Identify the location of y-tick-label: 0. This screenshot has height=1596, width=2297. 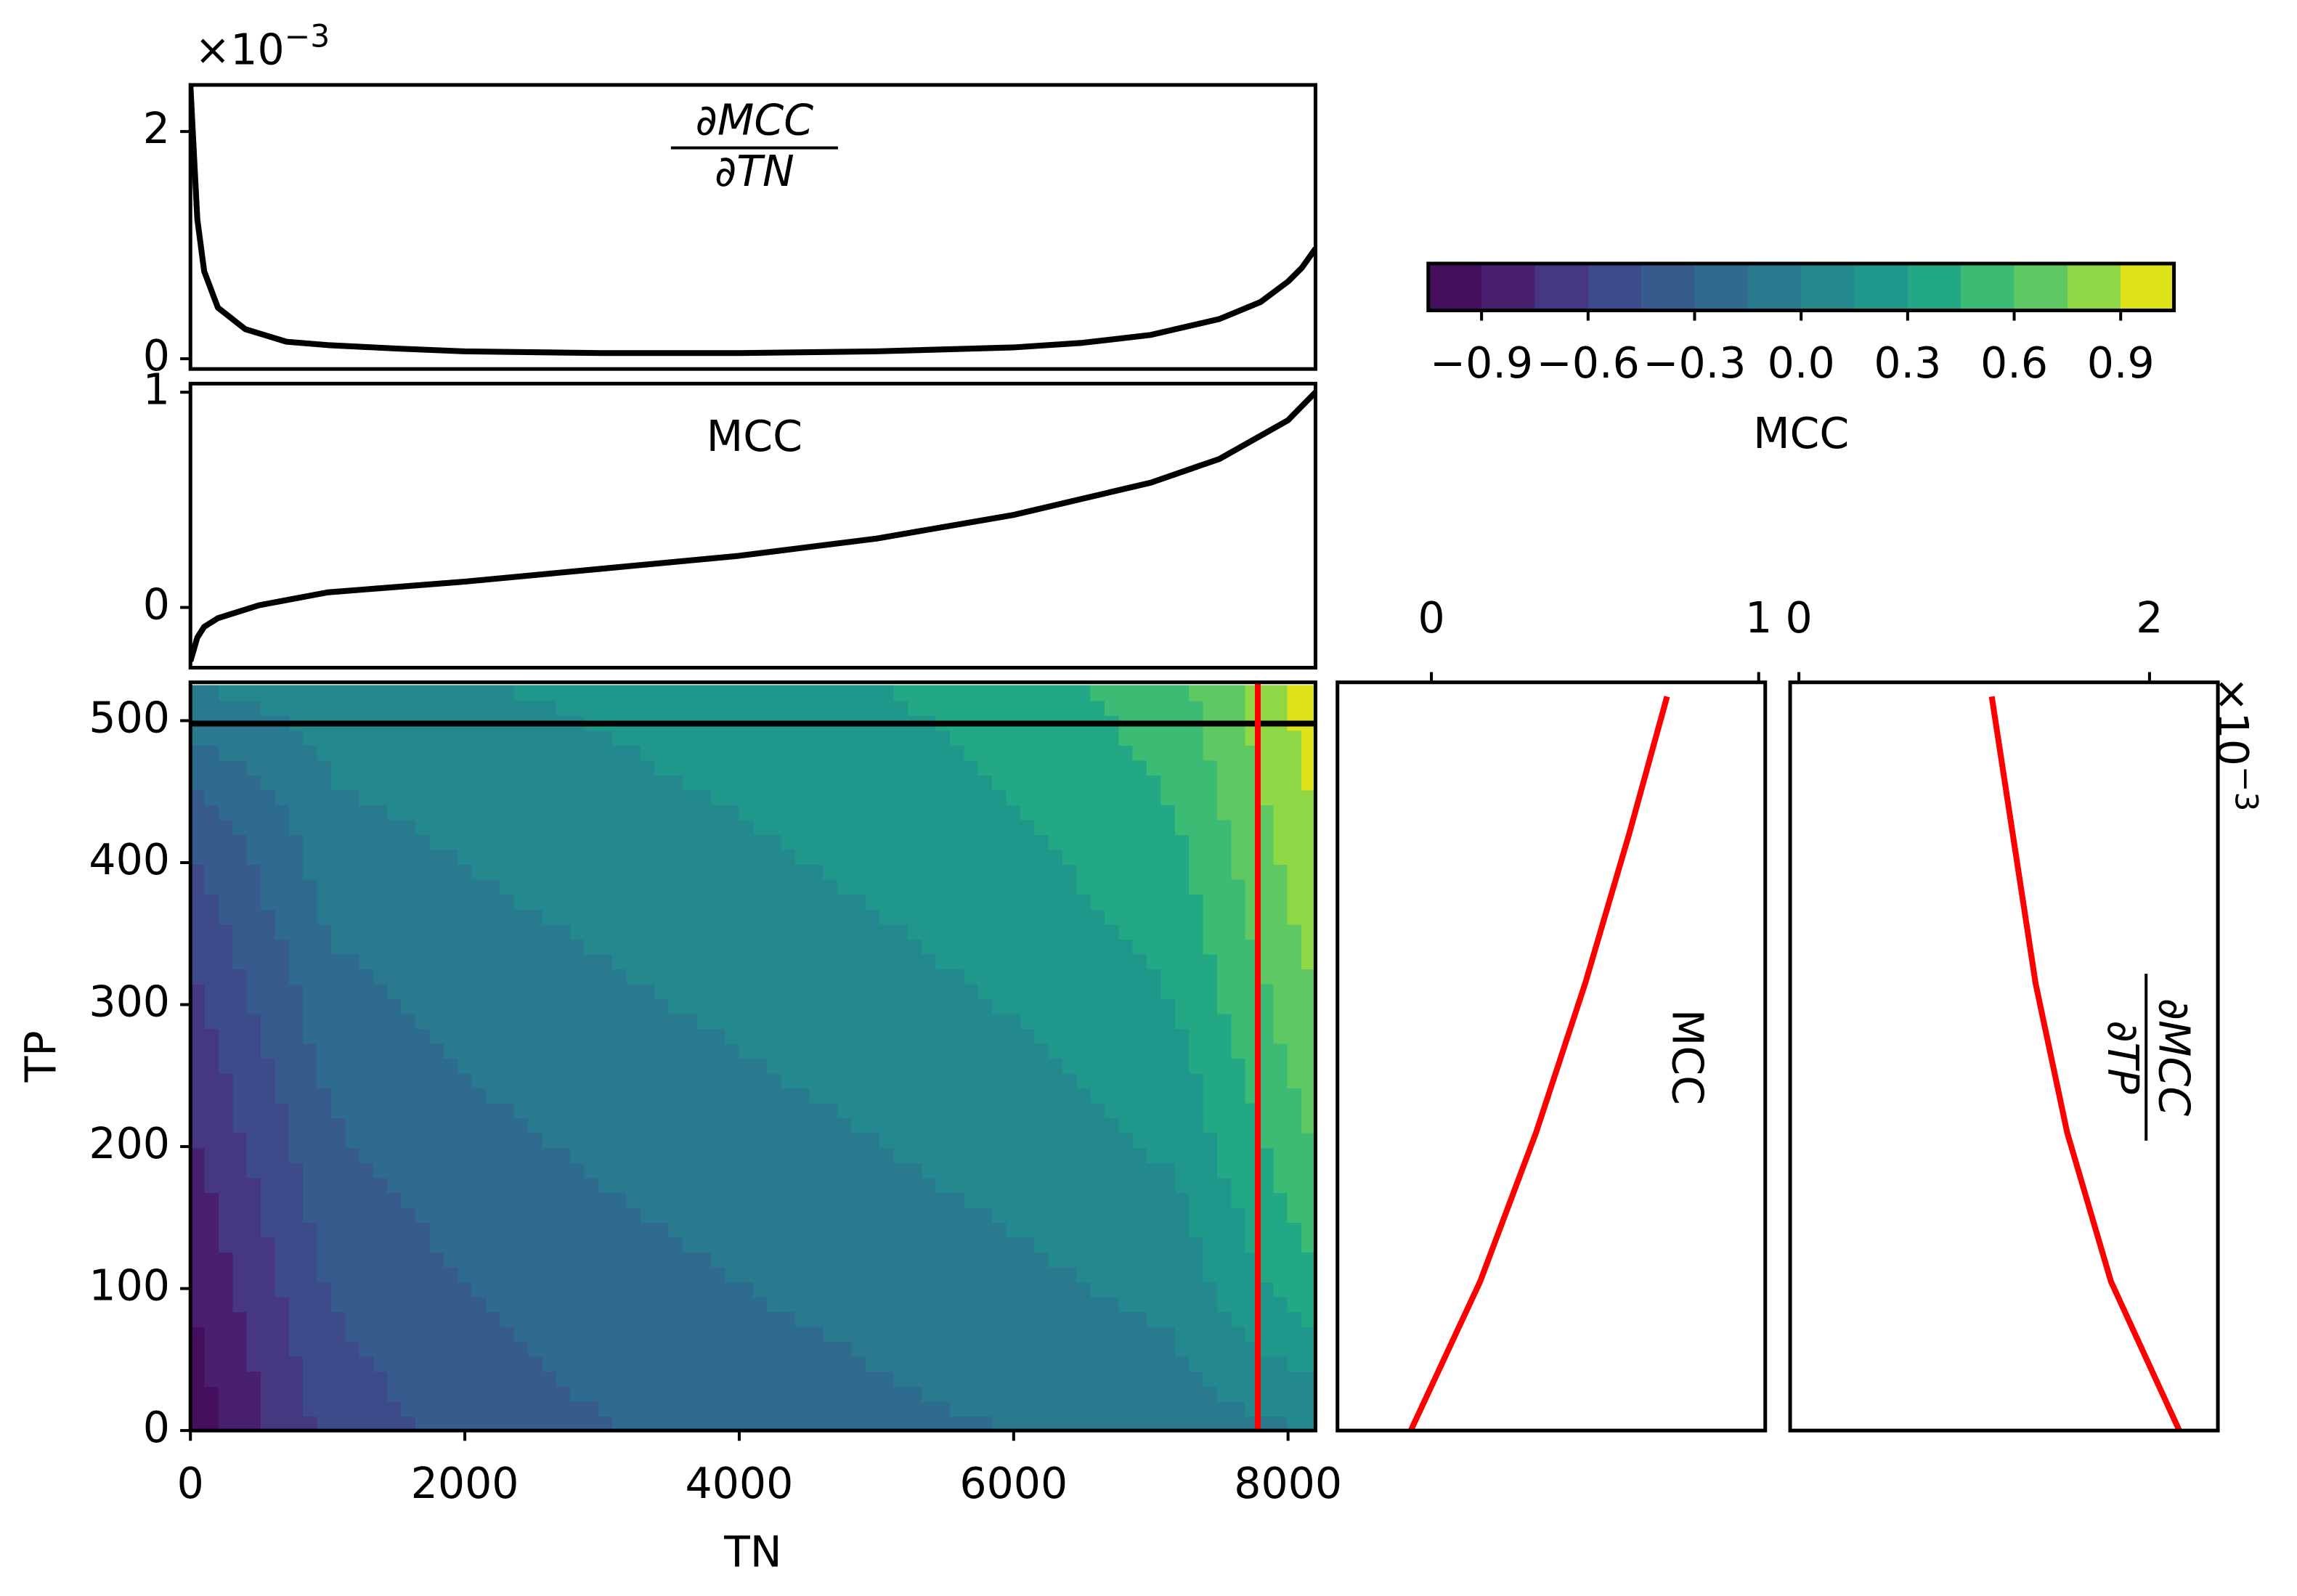
(156, 1427).